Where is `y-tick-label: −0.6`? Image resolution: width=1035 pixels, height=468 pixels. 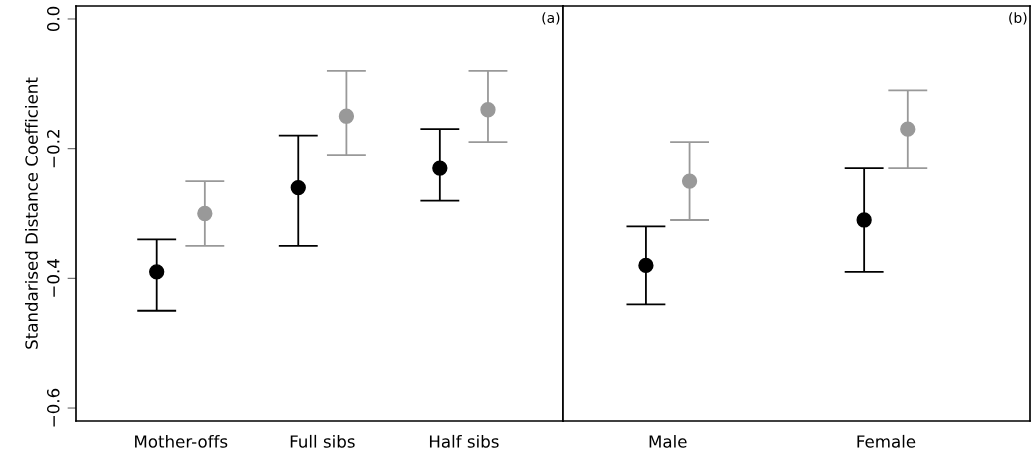 y-tick-label: −0.6 is located at coordinates (53, 407).